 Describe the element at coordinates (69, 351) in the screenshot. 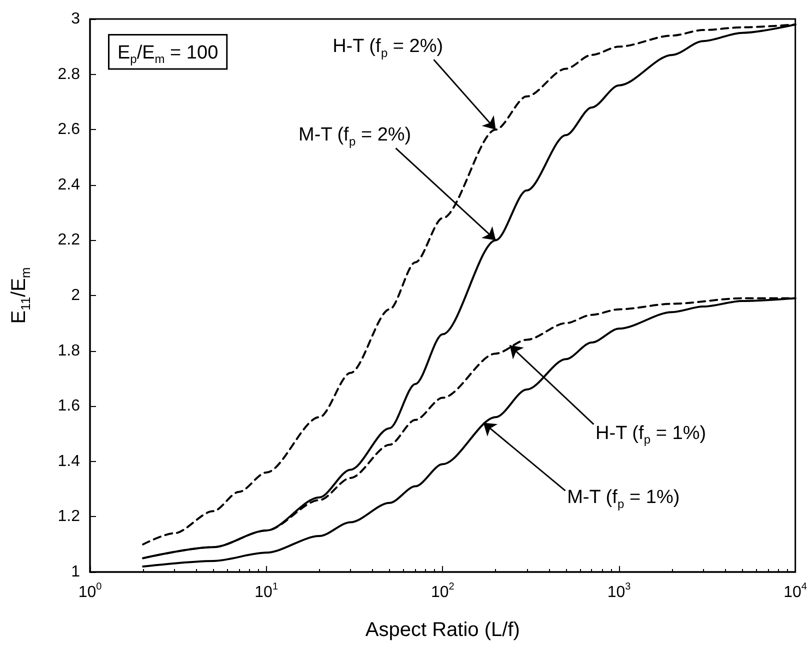

I see `y-tick-label: 1.8` at that location.